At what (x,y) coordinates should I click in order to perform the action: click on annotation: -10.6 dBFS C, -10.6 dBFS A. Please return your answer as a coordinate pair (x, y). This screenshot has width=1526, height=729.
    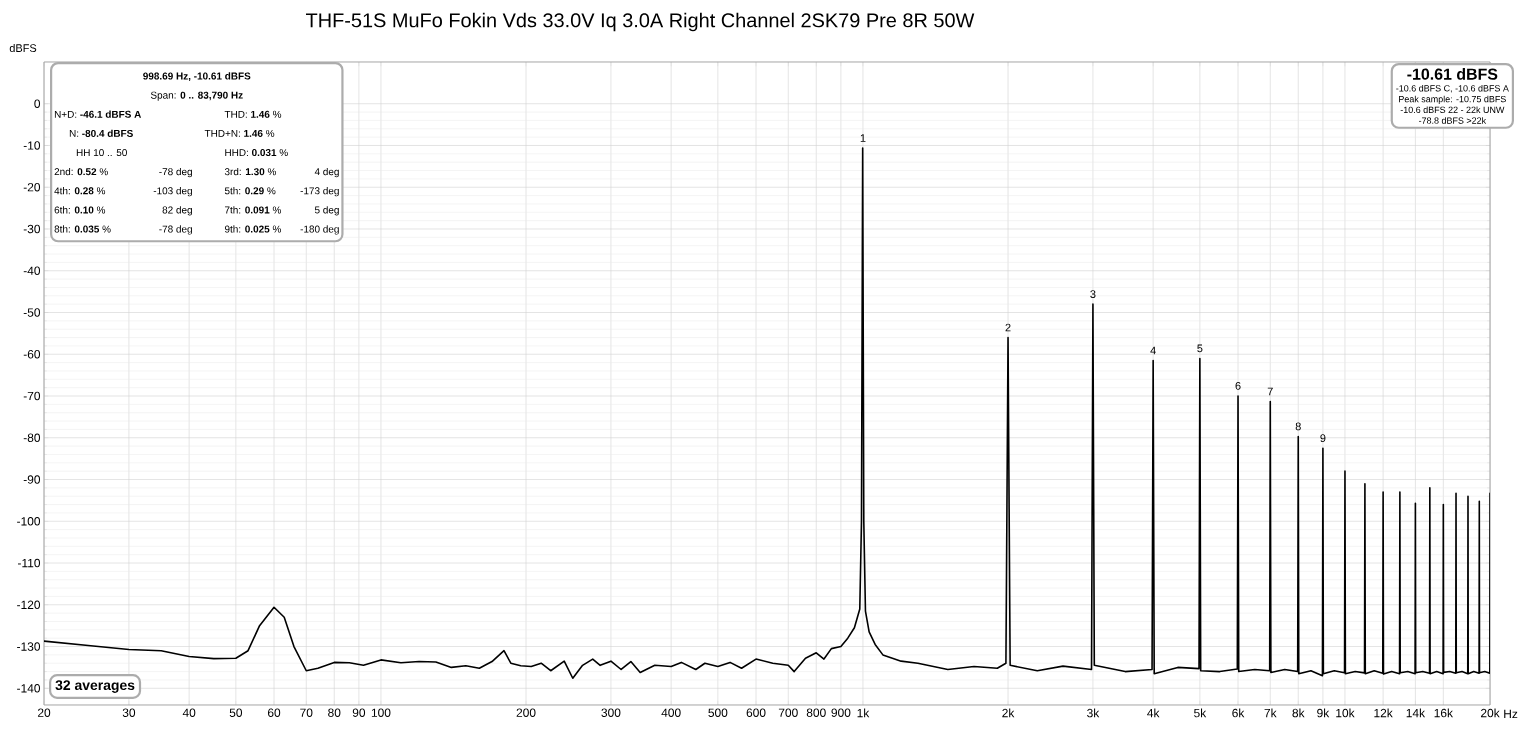
    Looking at the image, I should click on (1452, 88).